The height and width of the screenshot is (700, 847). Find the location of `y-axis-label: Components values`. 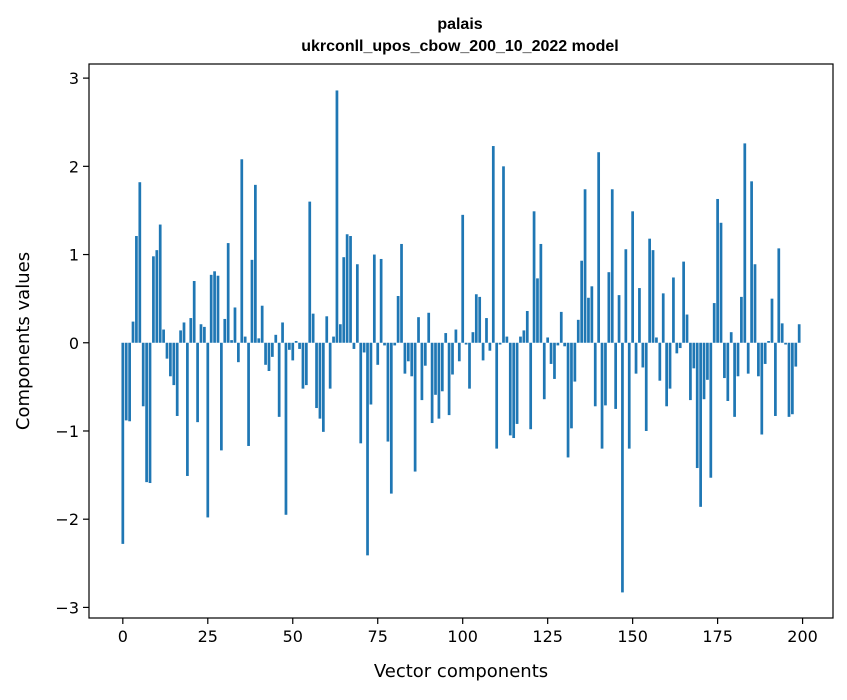

y-axis-label: Components values is located at coordinates (23, 341).